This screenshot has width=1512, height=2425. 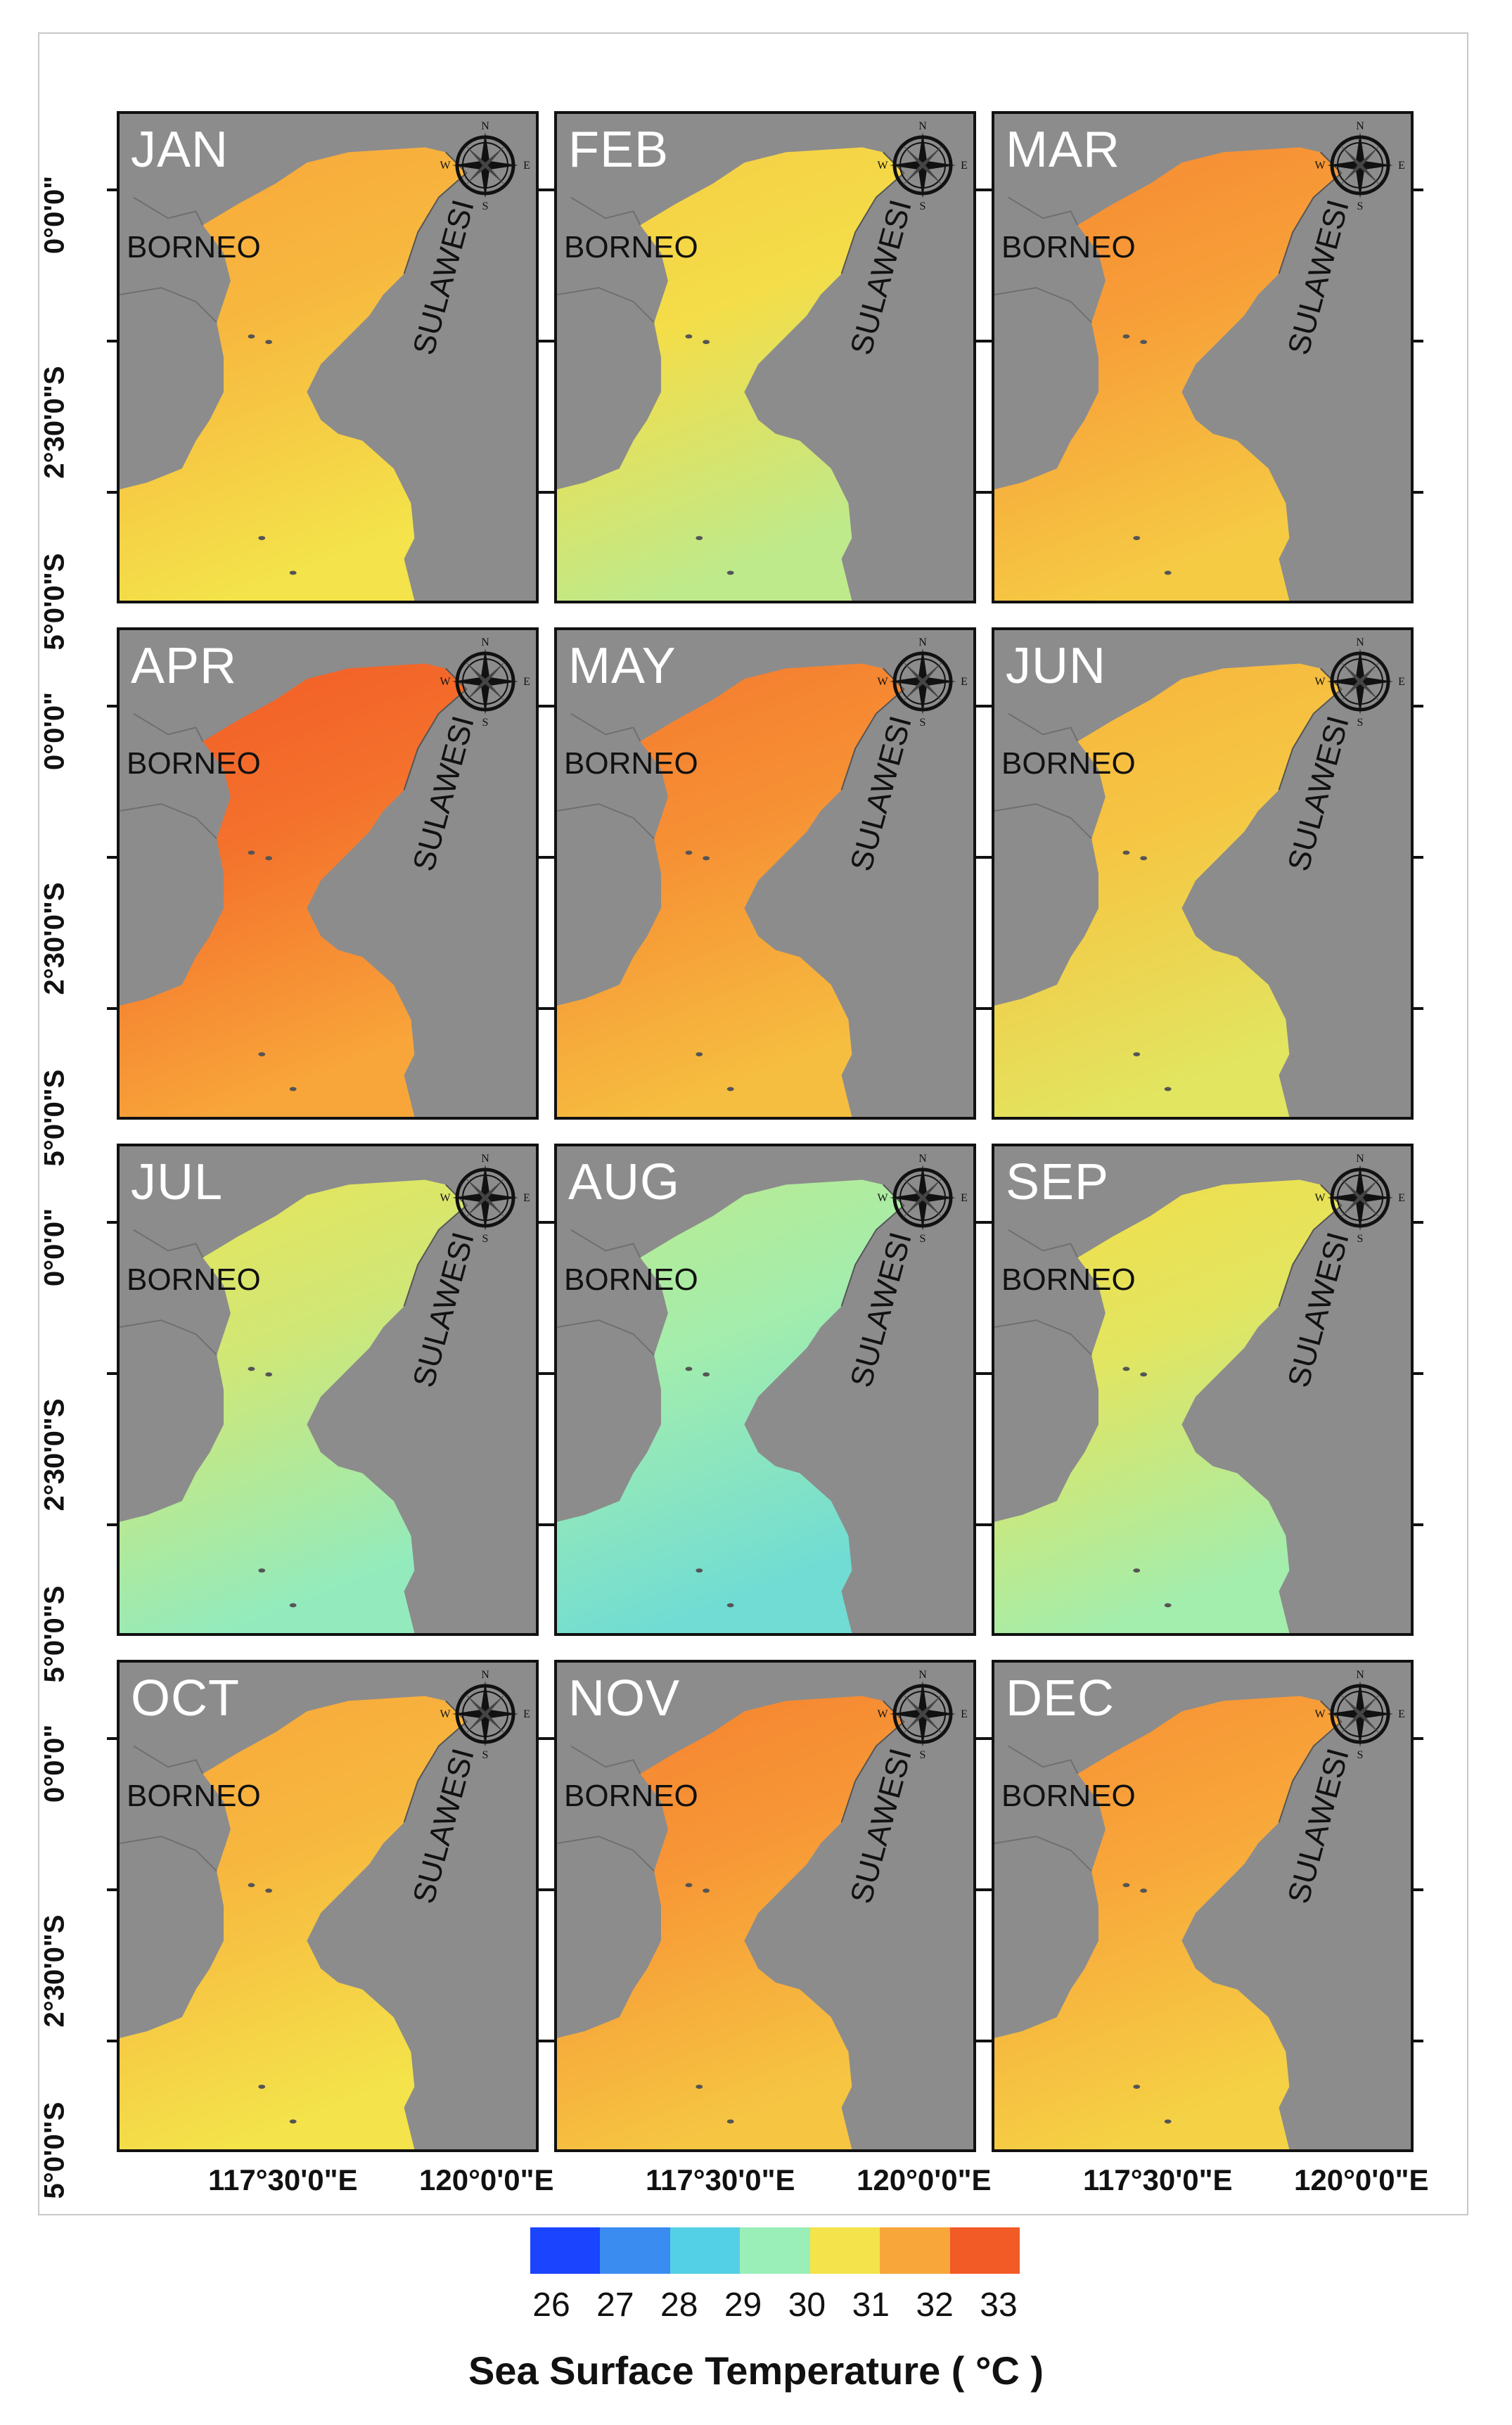 I want to click on month-label: JUN, so click(x=1056, y=666).